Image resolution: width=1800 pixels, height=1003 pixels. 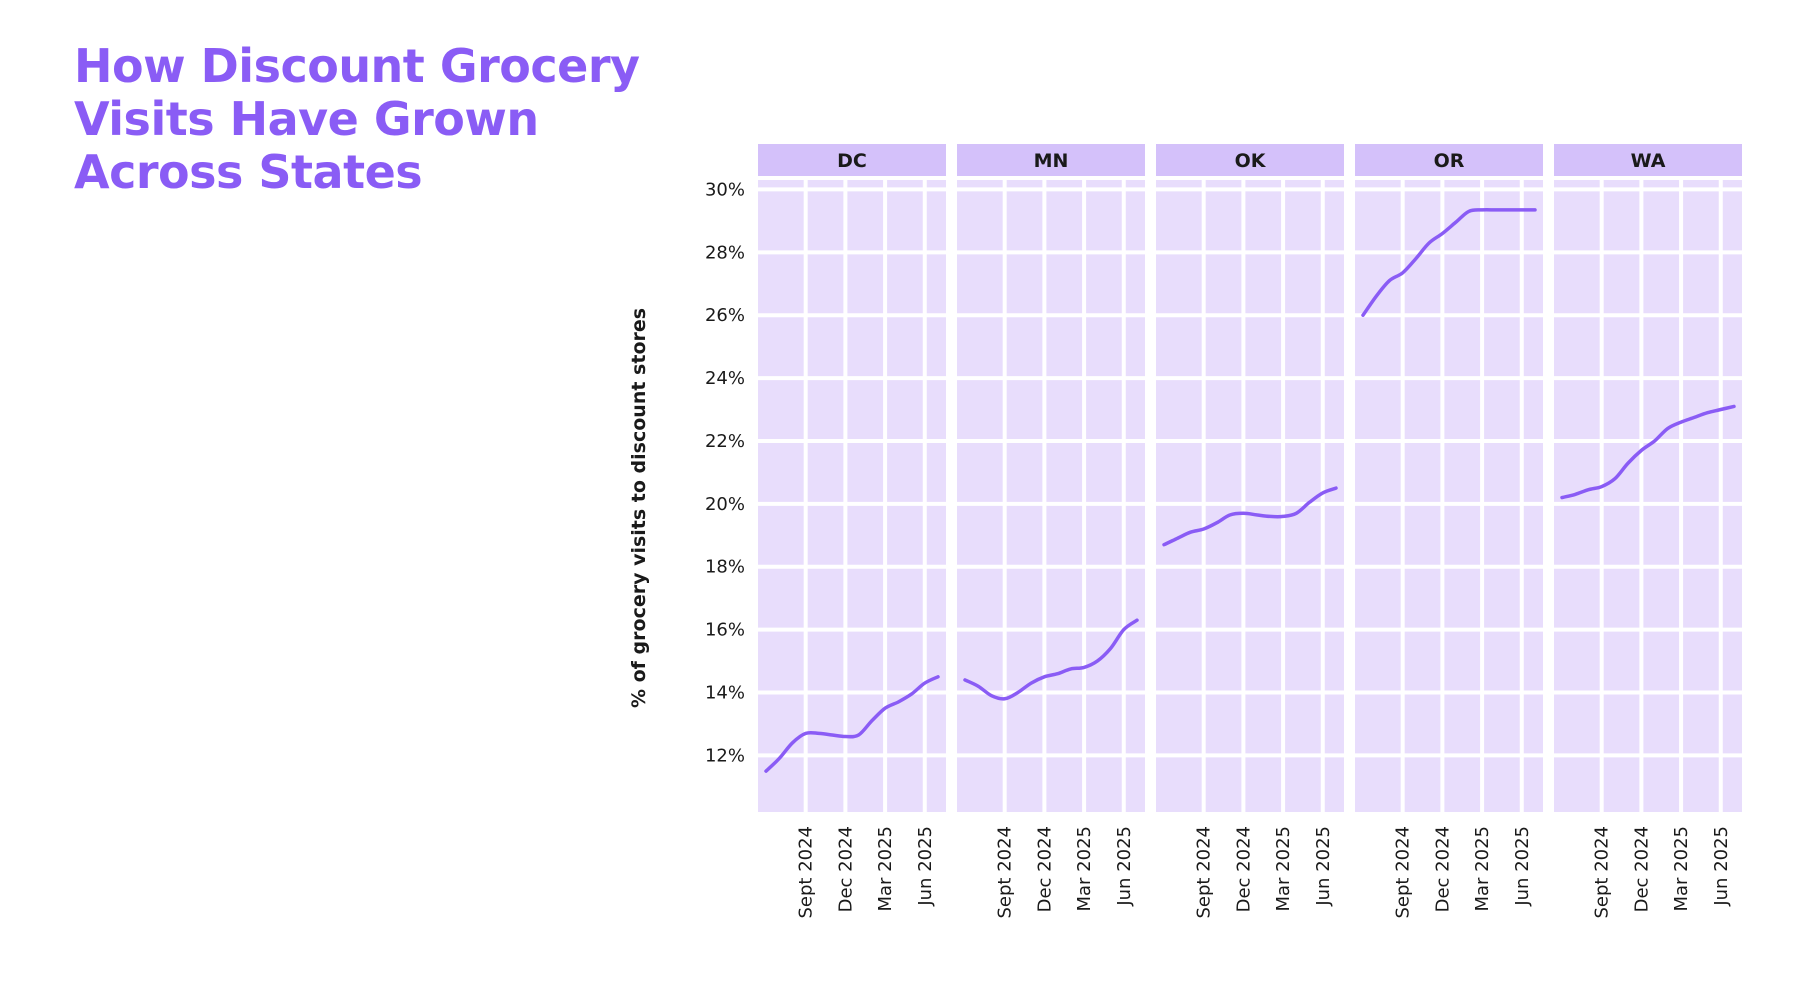 I want to click on facet-panel: WA Sept 2024 Dec 2024 Mar 2025 Jun 2025, so click(x=1648, y=531).